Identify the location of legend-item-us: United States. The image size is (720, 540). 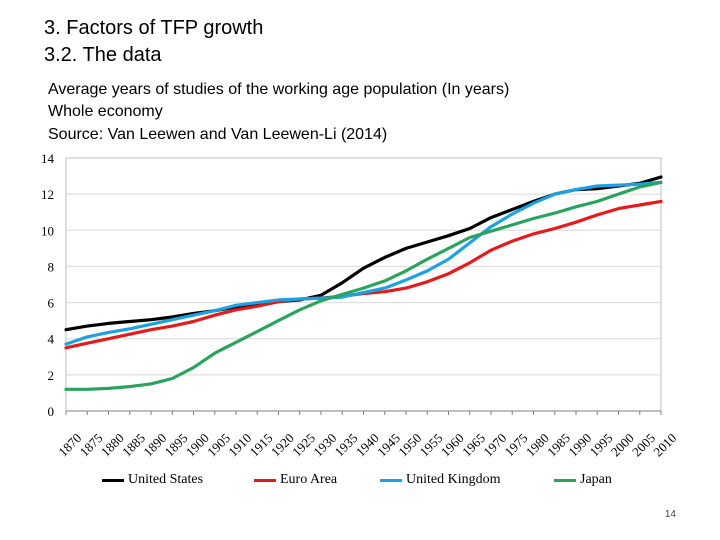
(152, 480).